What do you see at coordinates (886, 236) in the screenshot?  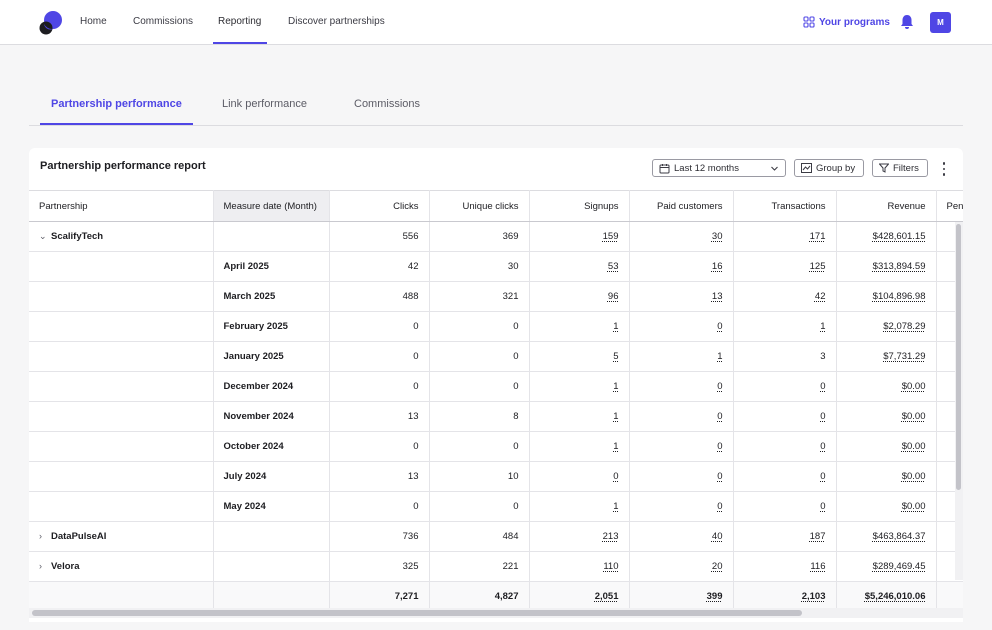 I see `revenue-cell: $428,601.15` at bounding box center [886, 236].